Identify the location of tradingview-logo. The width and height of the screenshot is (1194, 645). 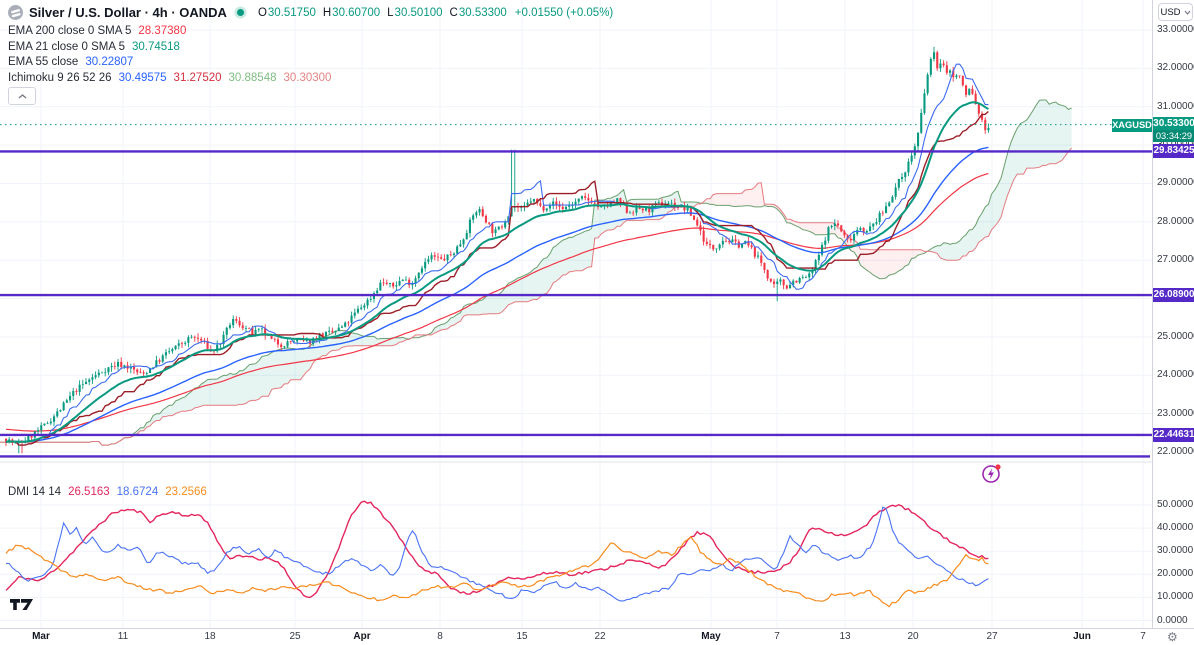
(22, 604).